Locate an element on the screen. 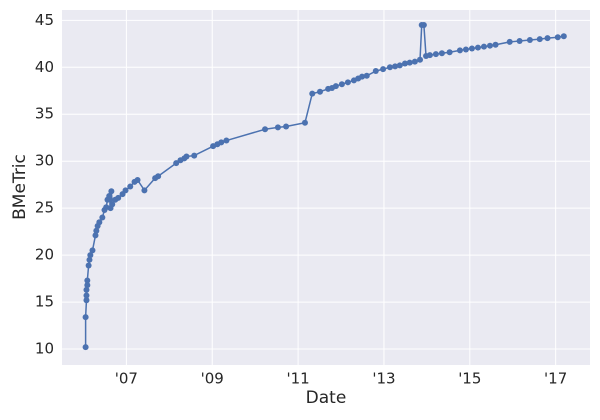 This screenshot has width=600, height=420. y-tick-label: 20 is located at coordinates (44, 255).